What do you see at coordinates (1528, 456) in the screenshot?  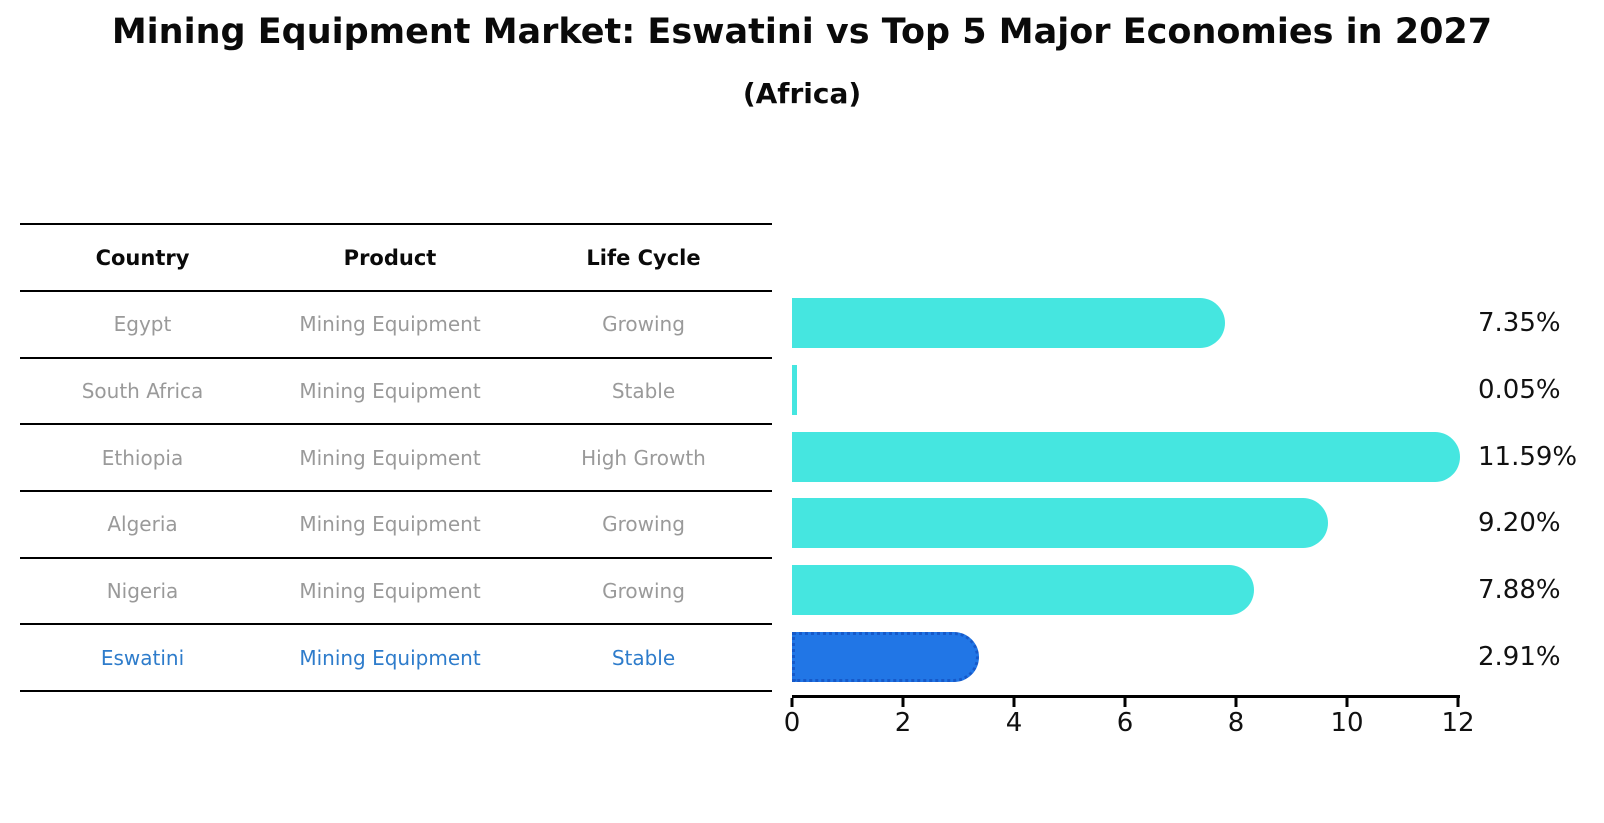 I see `bar-value-label: 11.59%` at bounding box center [1528, 456].